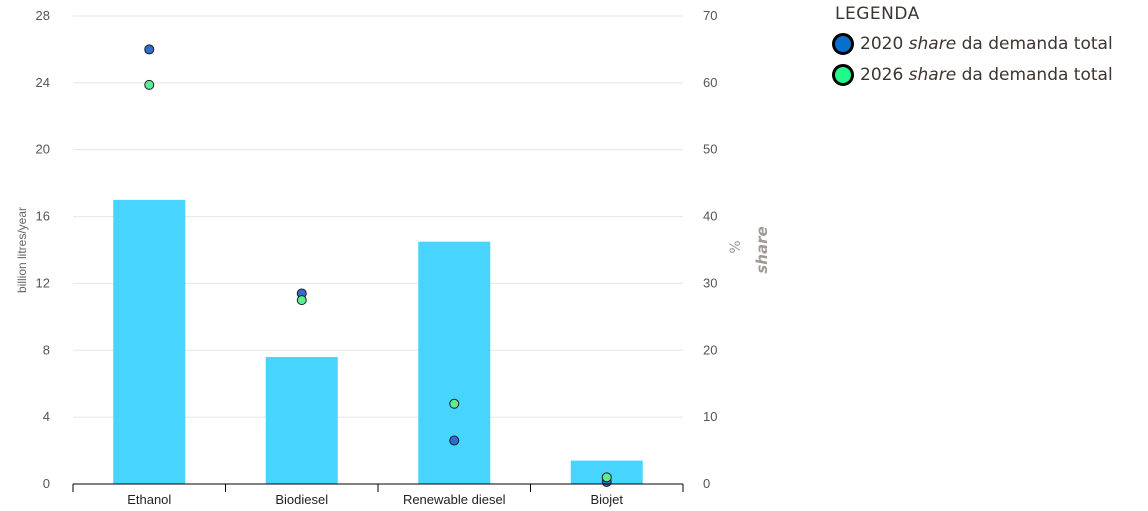 This screenshot has width=1148, height=511. I want to click on x-tick-label: Ethanol, so click(149, 499).